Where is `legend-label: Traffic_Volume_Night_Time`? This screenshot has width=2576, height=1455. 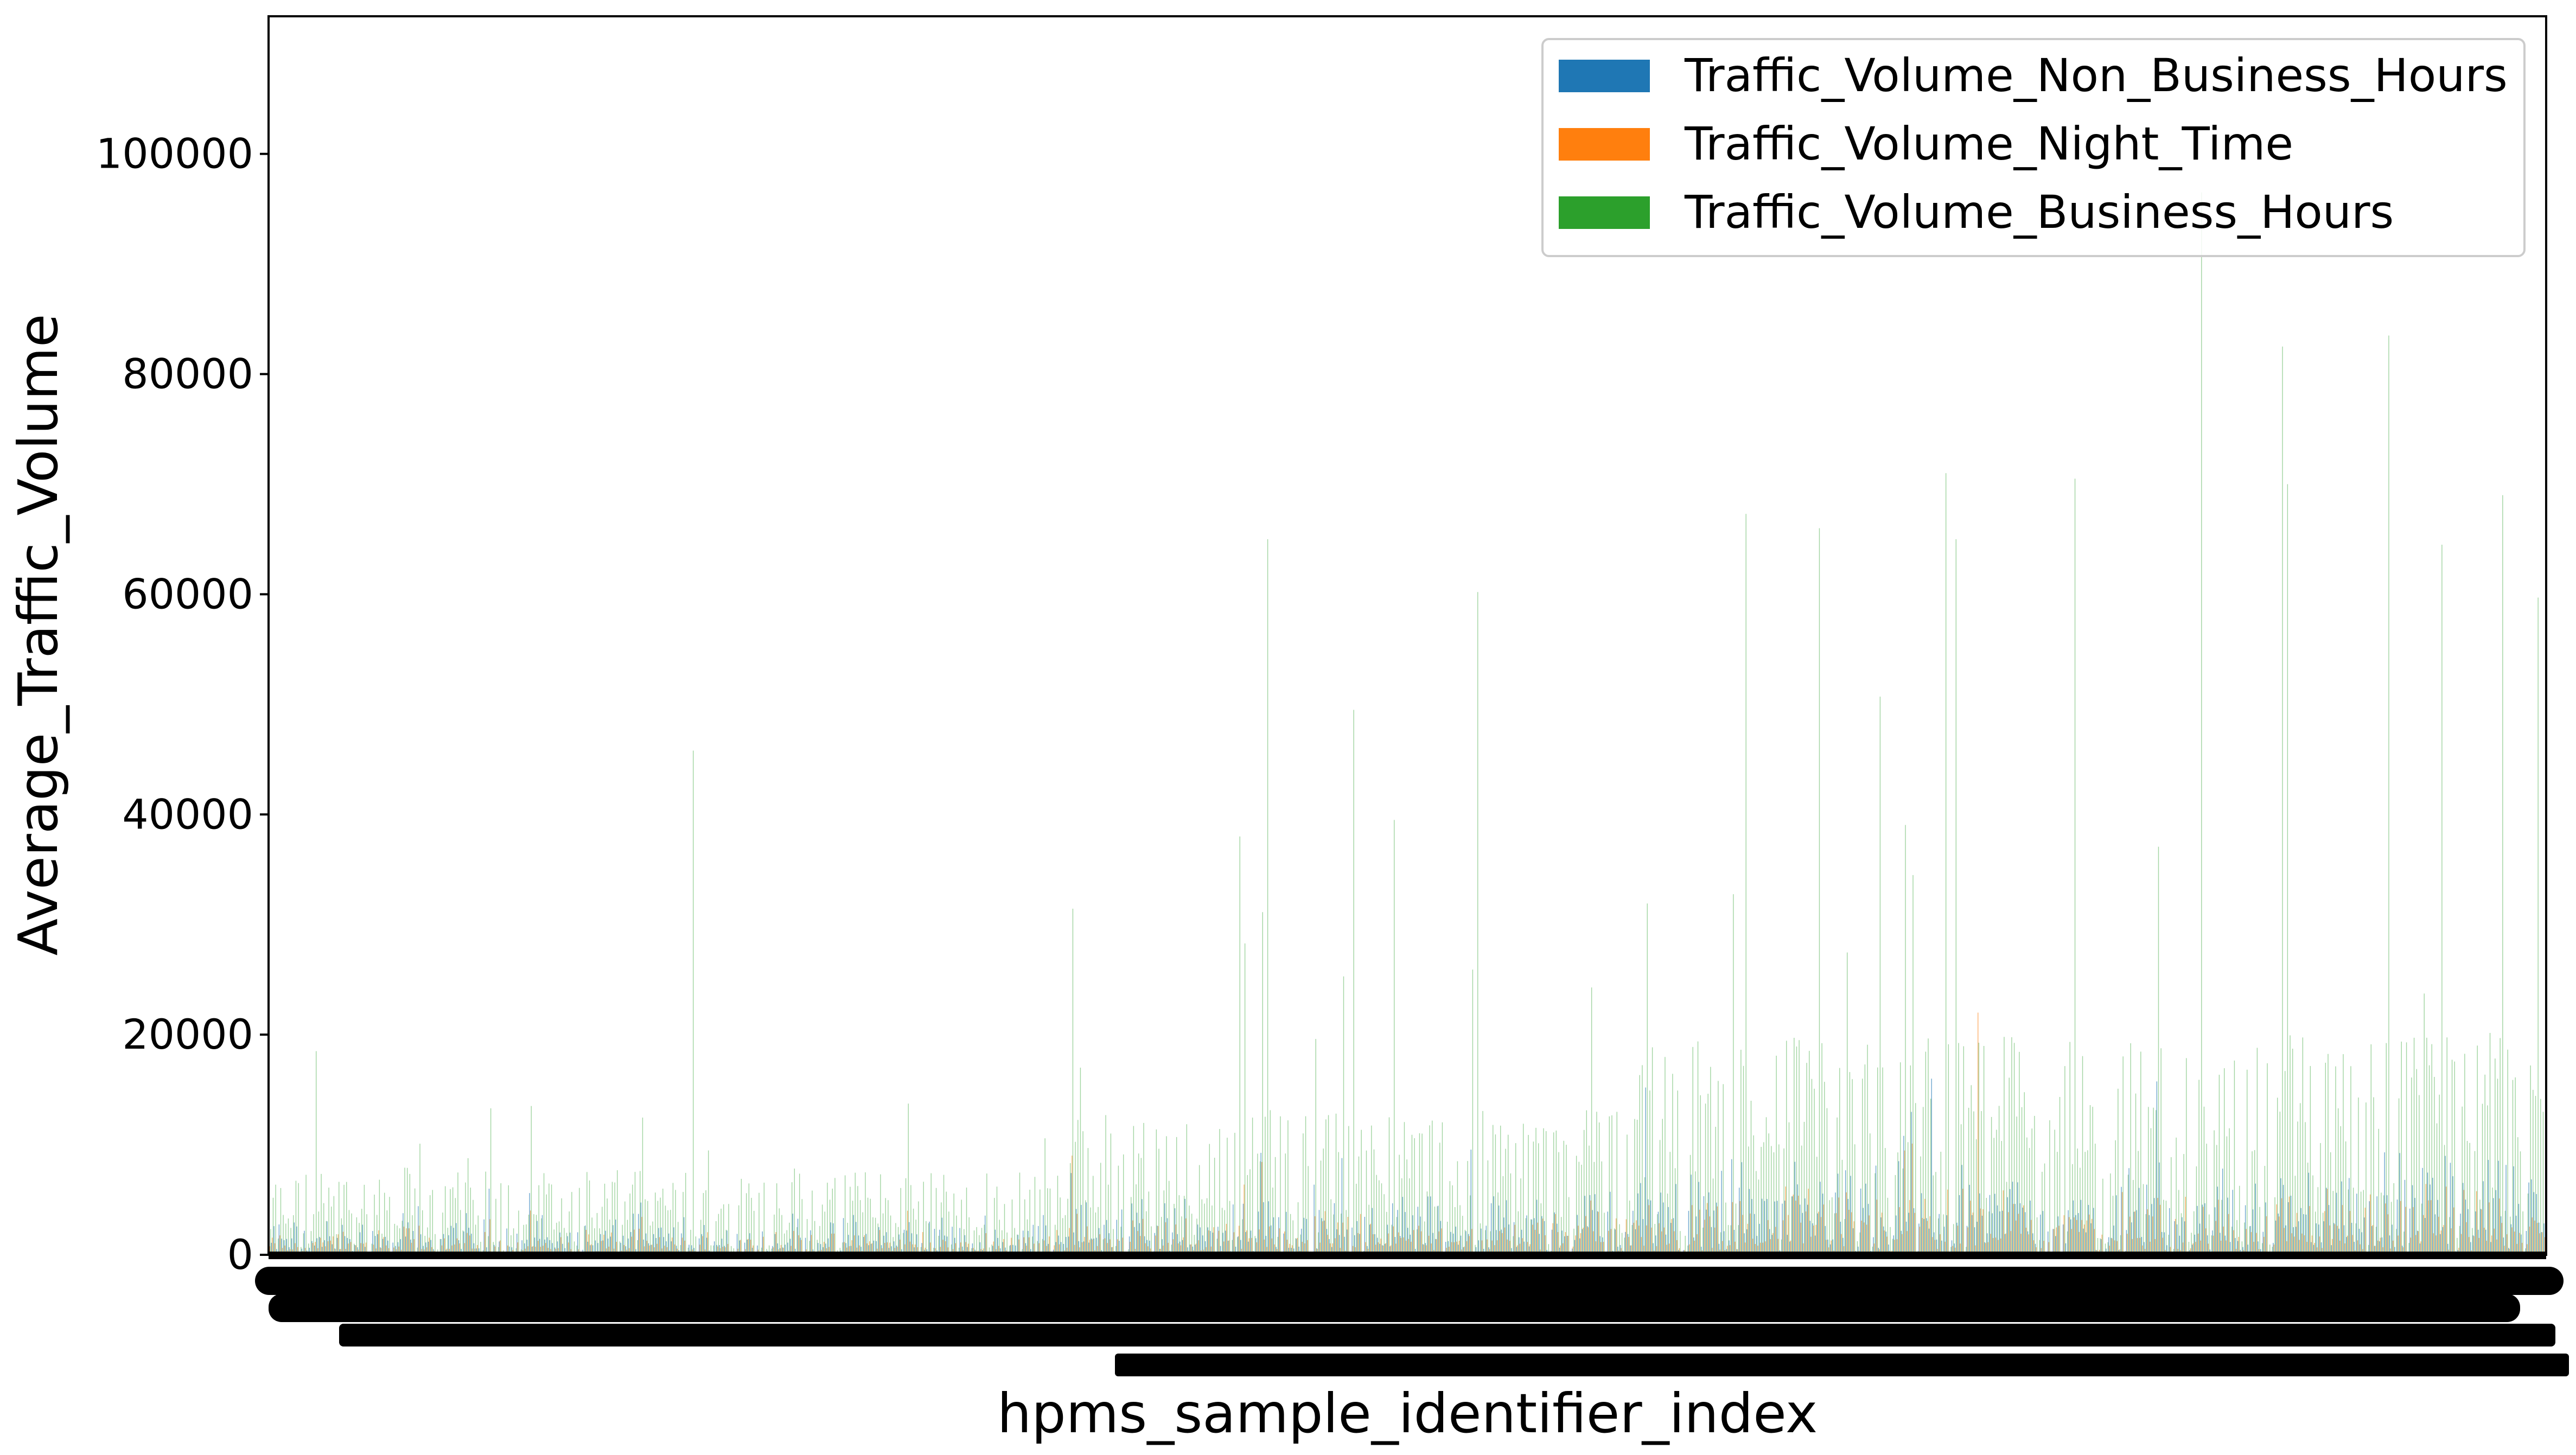
legend-label: Traffic_Volume_Night_Time is located at coordinates (1988, 143).